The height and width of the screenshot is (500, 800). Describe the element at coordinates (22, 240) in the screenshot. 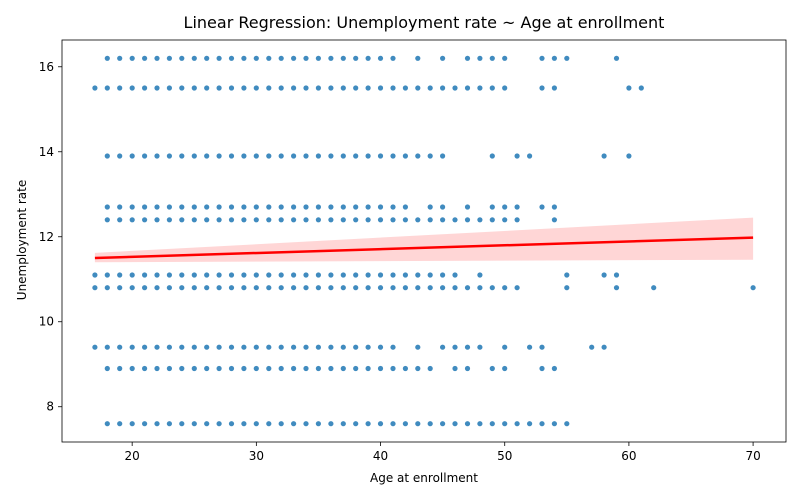

I see `y-axis-label: Unemployment rate` at that location.